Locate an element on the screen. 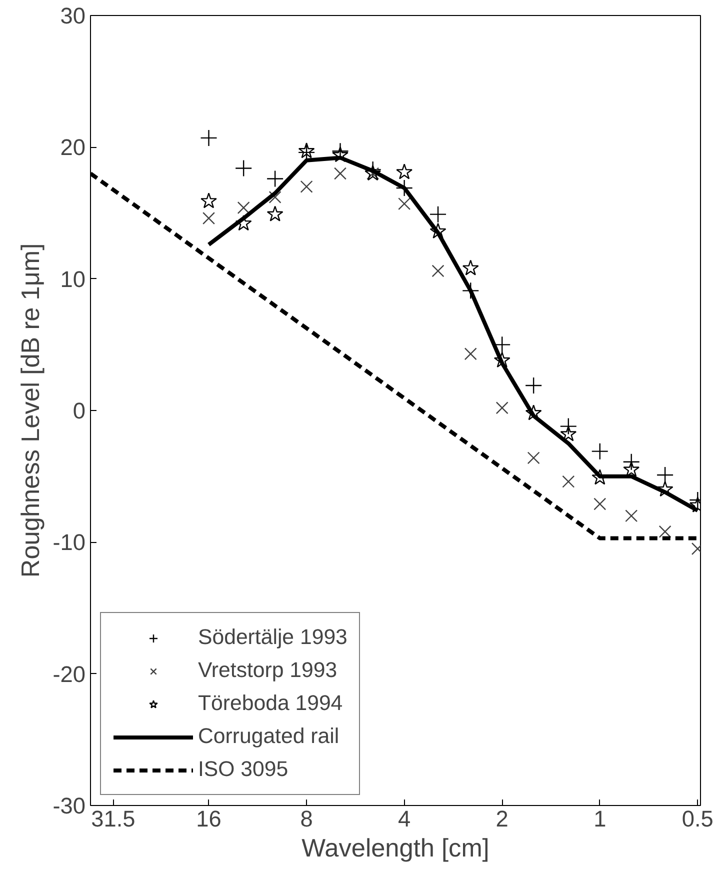 The image size is (724, 882). legend-label: Södertälje 1993 is located at coordinates (273, 637).